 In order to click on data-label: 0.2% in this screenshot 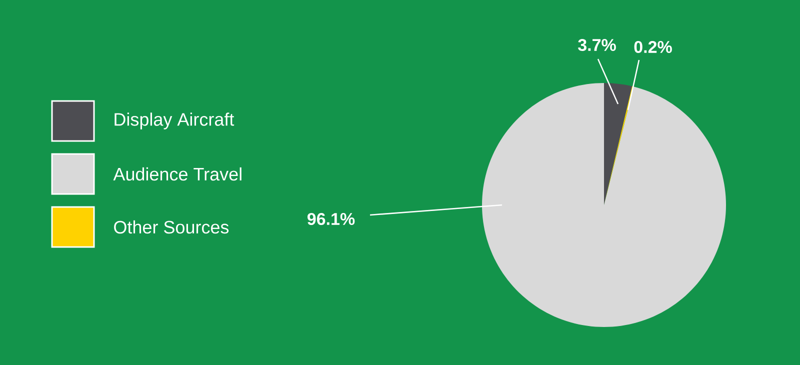, I will do `click(653, 47)`.